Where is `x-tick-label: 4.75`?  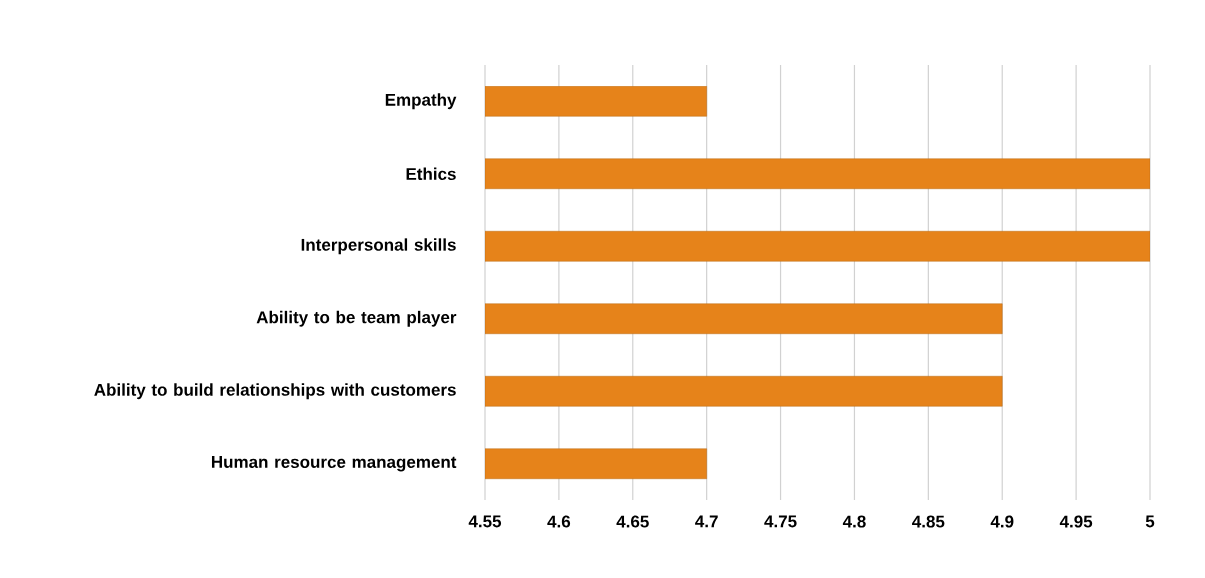
x-tick-label: 4.75 is located at coordinates (780, 521).